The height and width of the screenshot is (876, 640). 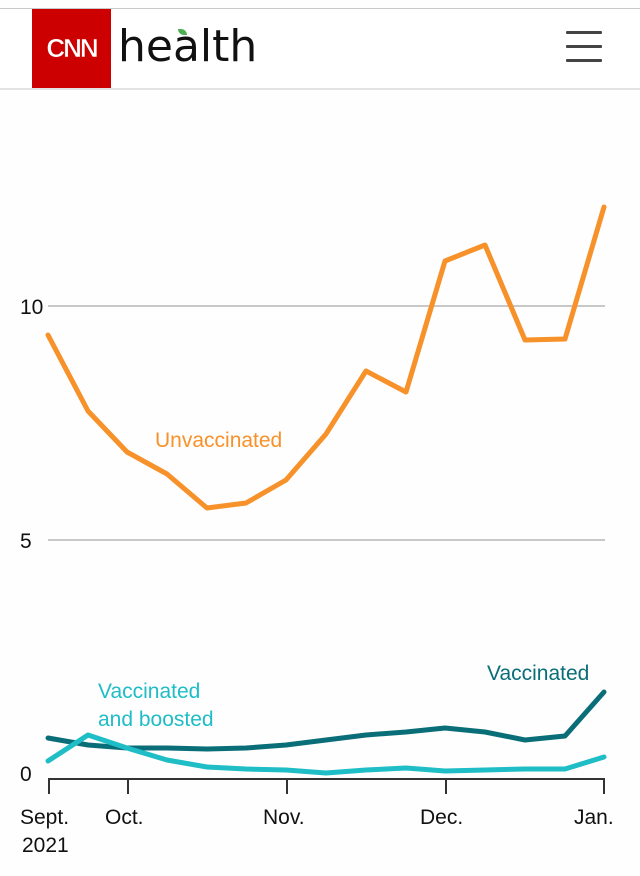 What do you see at coordinates (156, 719) in the screenshot?
I see `label-boosted-line2: and boosted` at bounding box center [156, 719].